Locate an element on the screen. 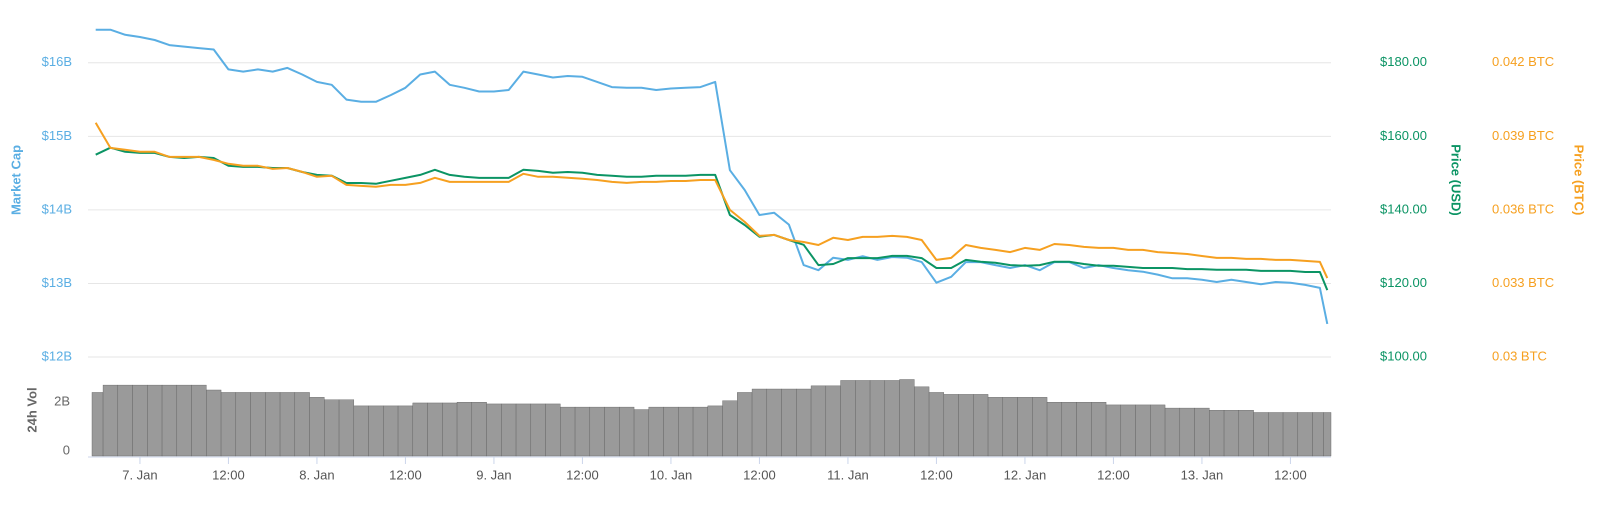 The height and width of the screenshot is (523, 1600). vol-tick-label: 2B is located at coordinates (62, 401).